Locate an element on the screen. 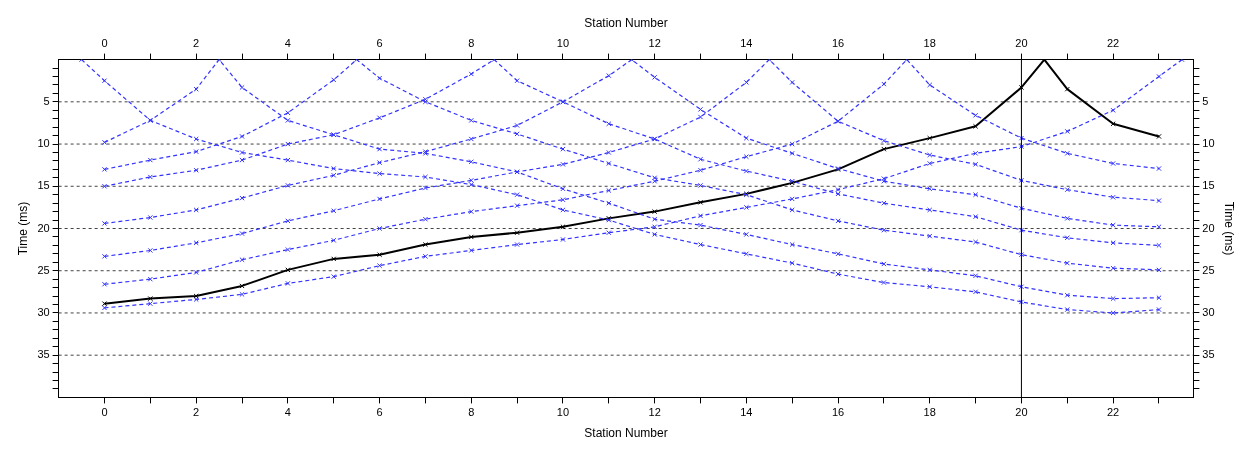 The image size is (1252, 457). y2-tick-label: 15 is located at coordinates (1208, 185).